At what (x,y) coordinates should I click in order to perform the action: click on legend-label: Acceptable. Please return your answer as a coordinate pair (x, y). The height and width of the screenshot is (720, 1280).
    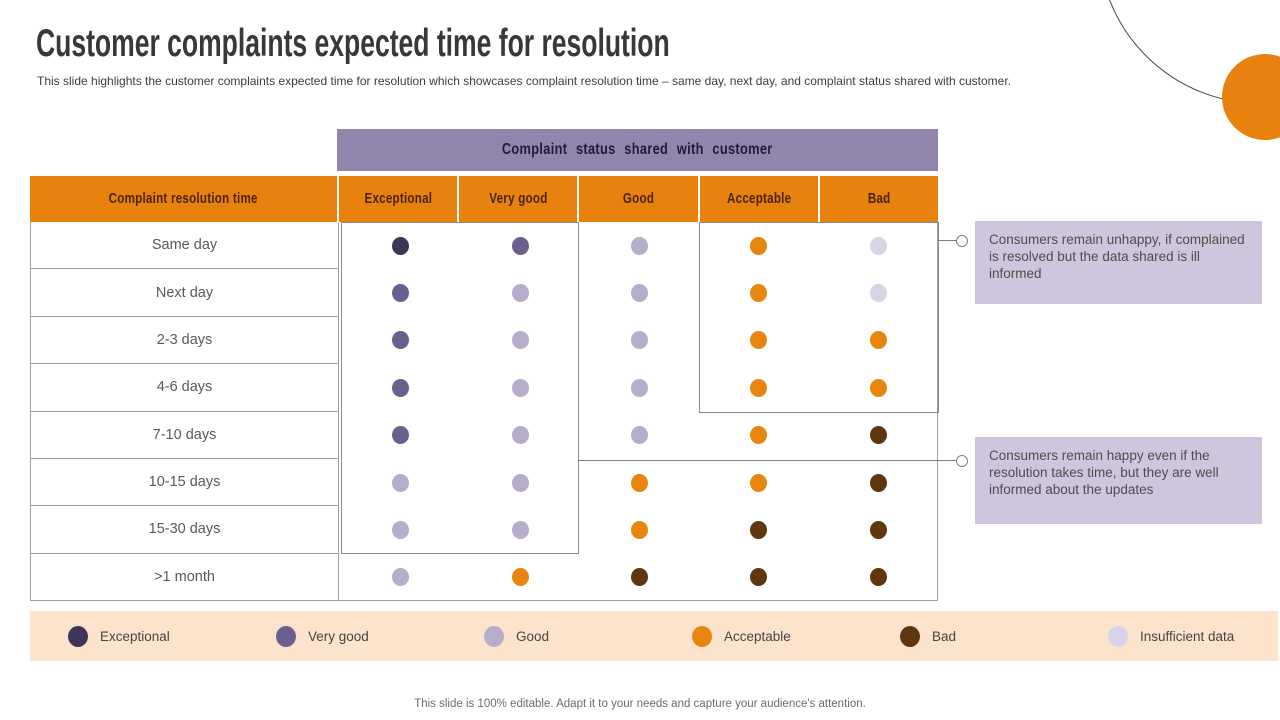
    Looking at the image, I should click on (757, 636).